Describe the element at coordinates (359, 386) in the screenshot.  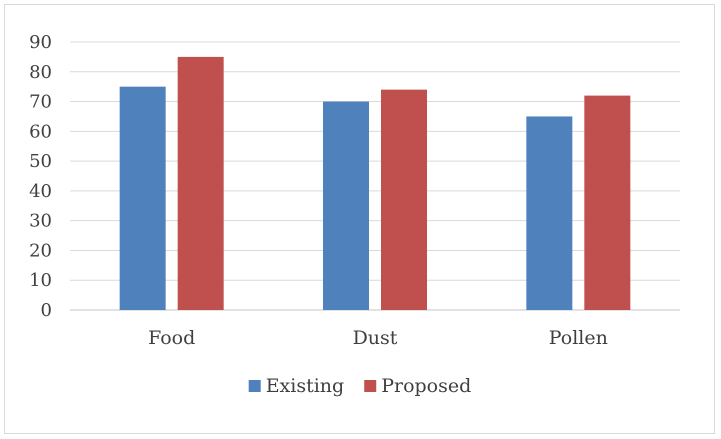
I see `legend: Existing Proposed` at that location.